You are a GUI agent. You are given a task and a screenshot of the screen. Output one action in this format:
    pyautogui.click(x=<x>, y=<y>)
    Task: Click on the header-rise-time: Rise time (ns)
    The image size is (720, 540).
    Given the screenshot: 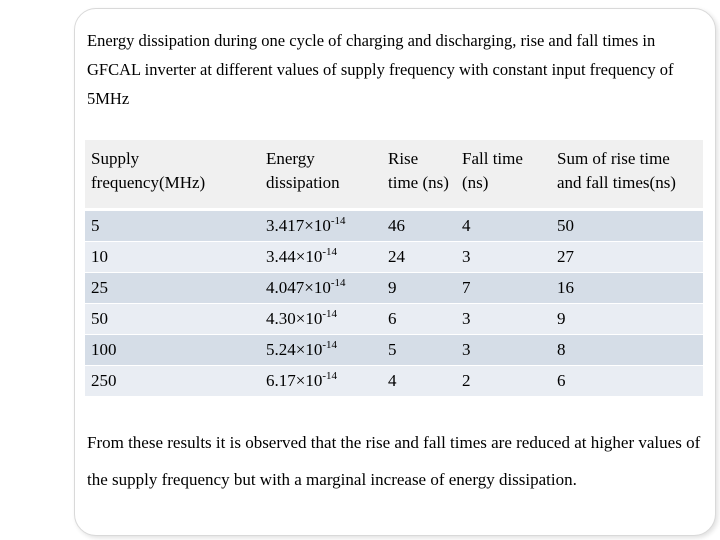 What is the action you would take?
    pyautogui.click(x=419, y=175)
    